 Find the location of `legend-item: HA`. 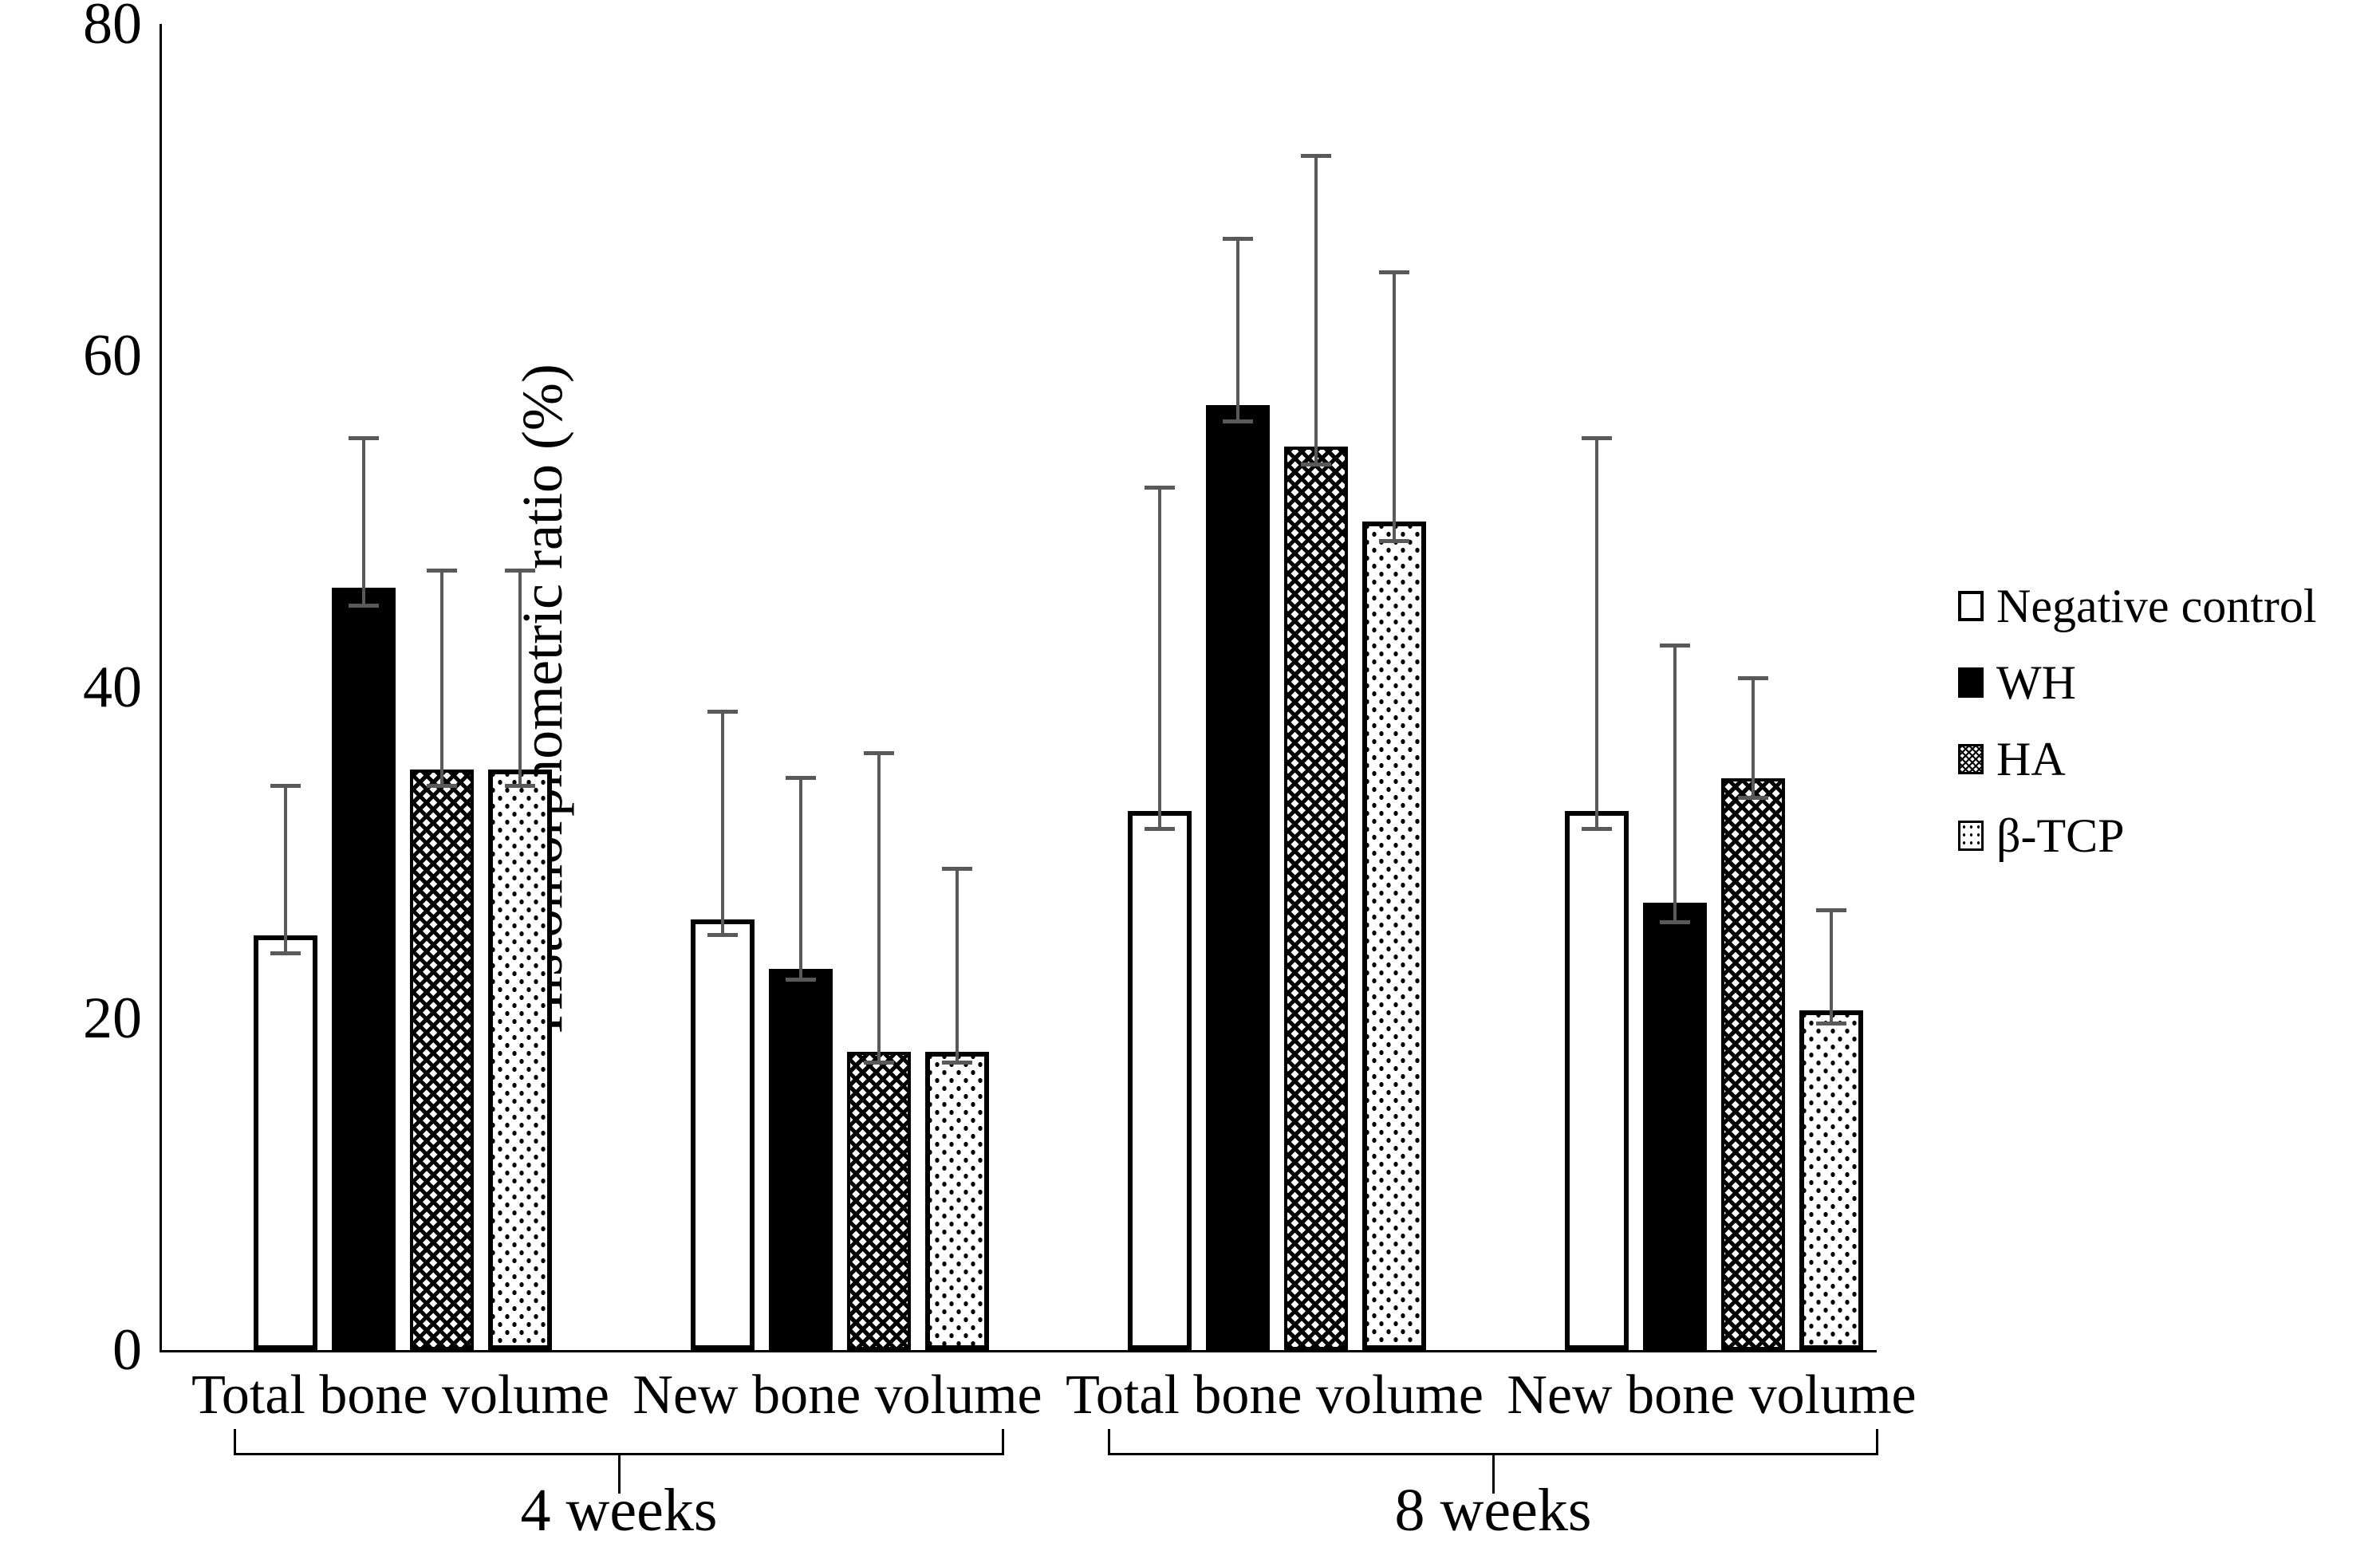

legend-item: HA is located at coordinates (2137, 759).